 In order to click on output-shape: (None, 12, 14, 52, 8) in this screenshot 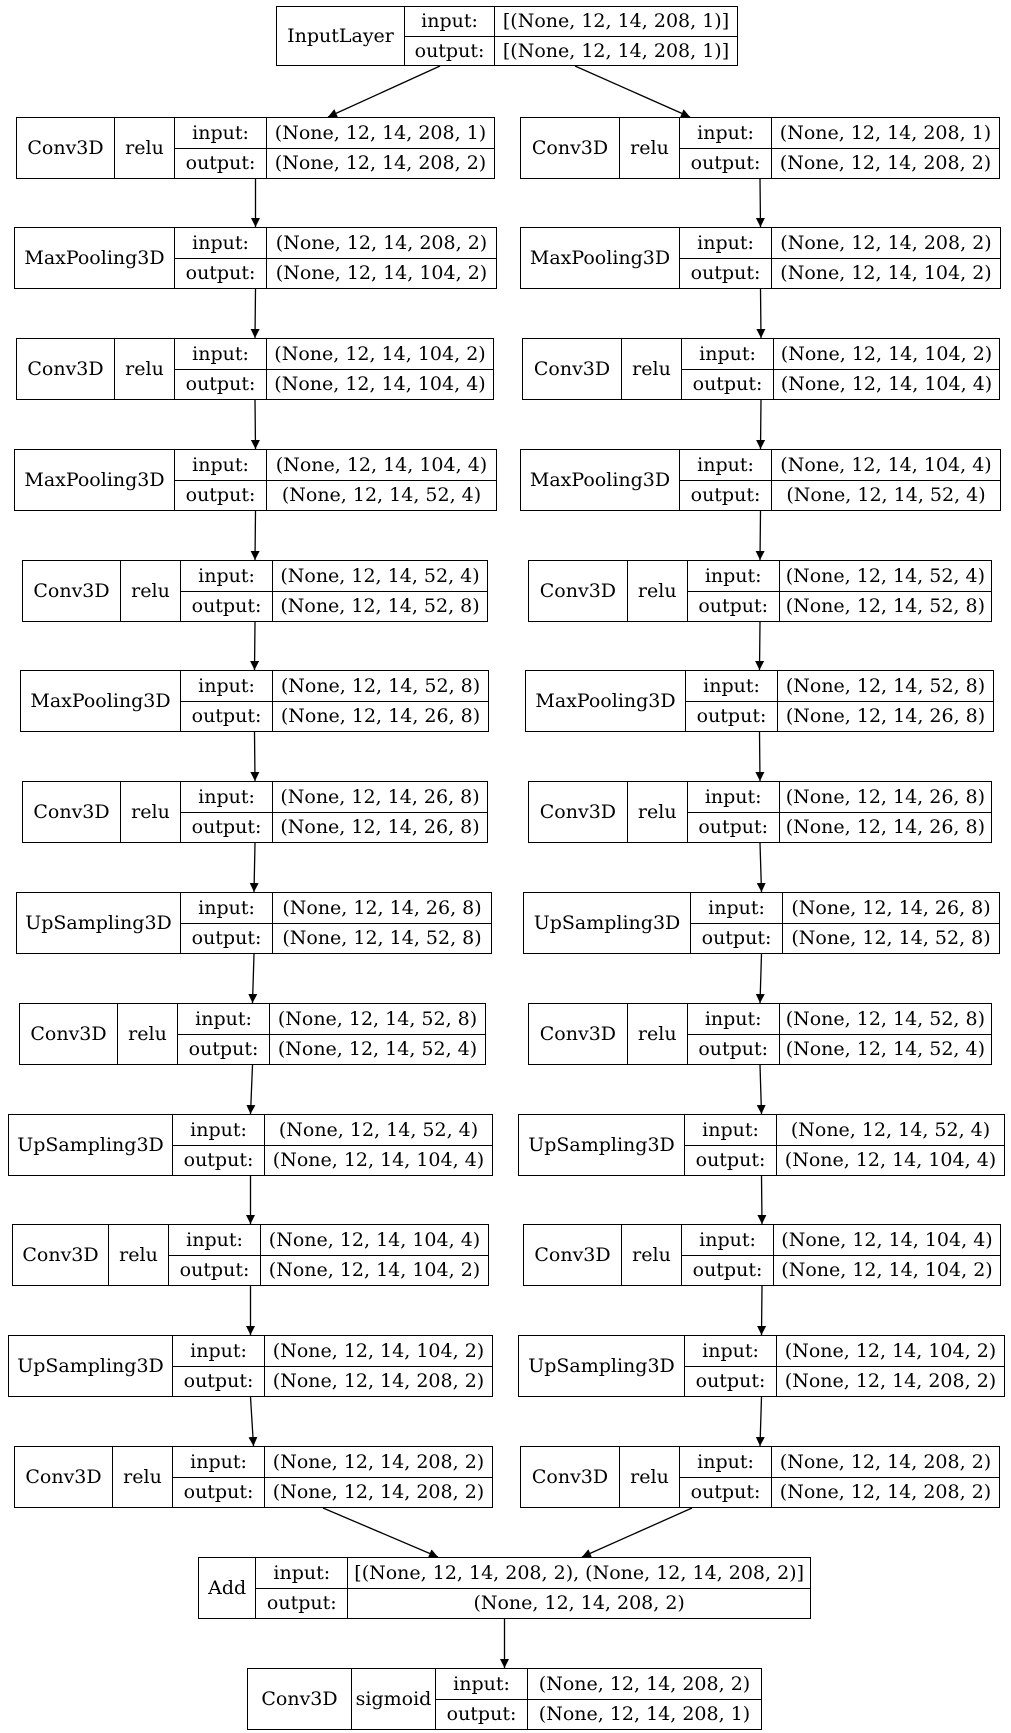, I will do `click(382, 938)`.